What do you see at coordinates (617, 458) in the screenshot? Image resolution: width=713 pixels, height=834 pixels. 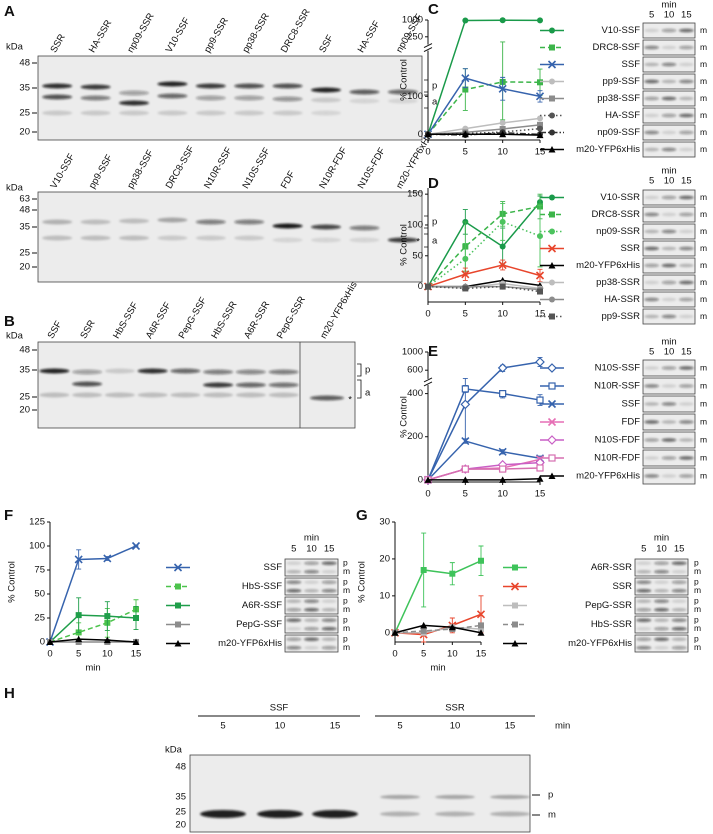 I see `legend-label: N10R-FDF` at bounding box center [617, 458].